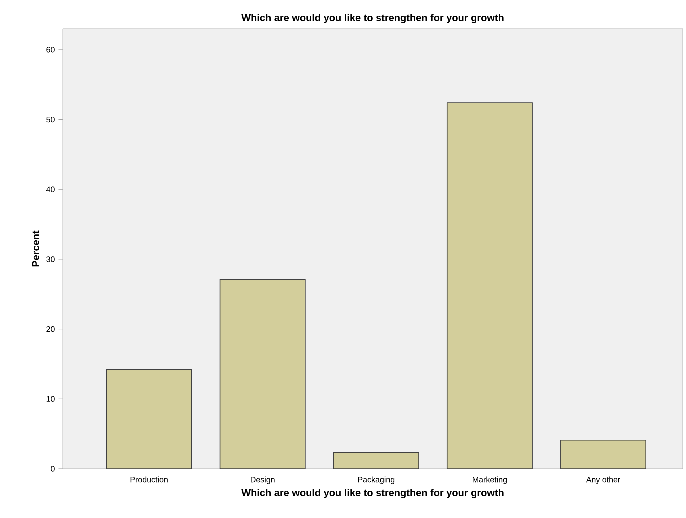 The image size is (686, 518). Describe the element at coordinates (50, 329) in the screenshot. I see `y-tick-label: 20` at that location.